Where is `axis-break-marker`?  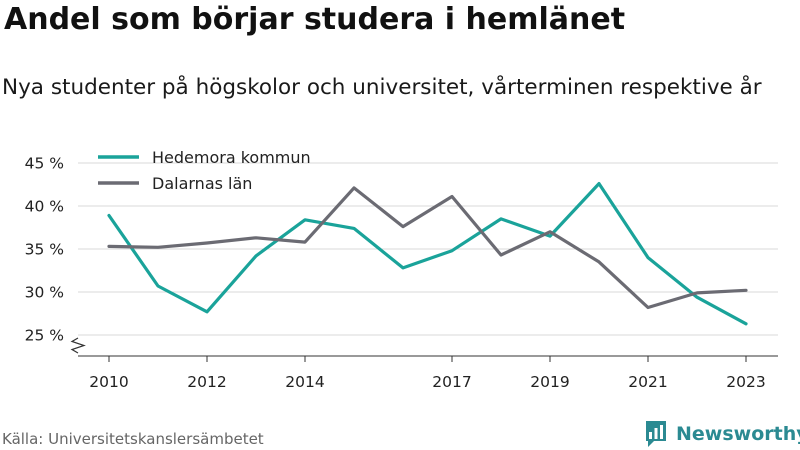
axis-break-marker is located at coordinates (78, 345).